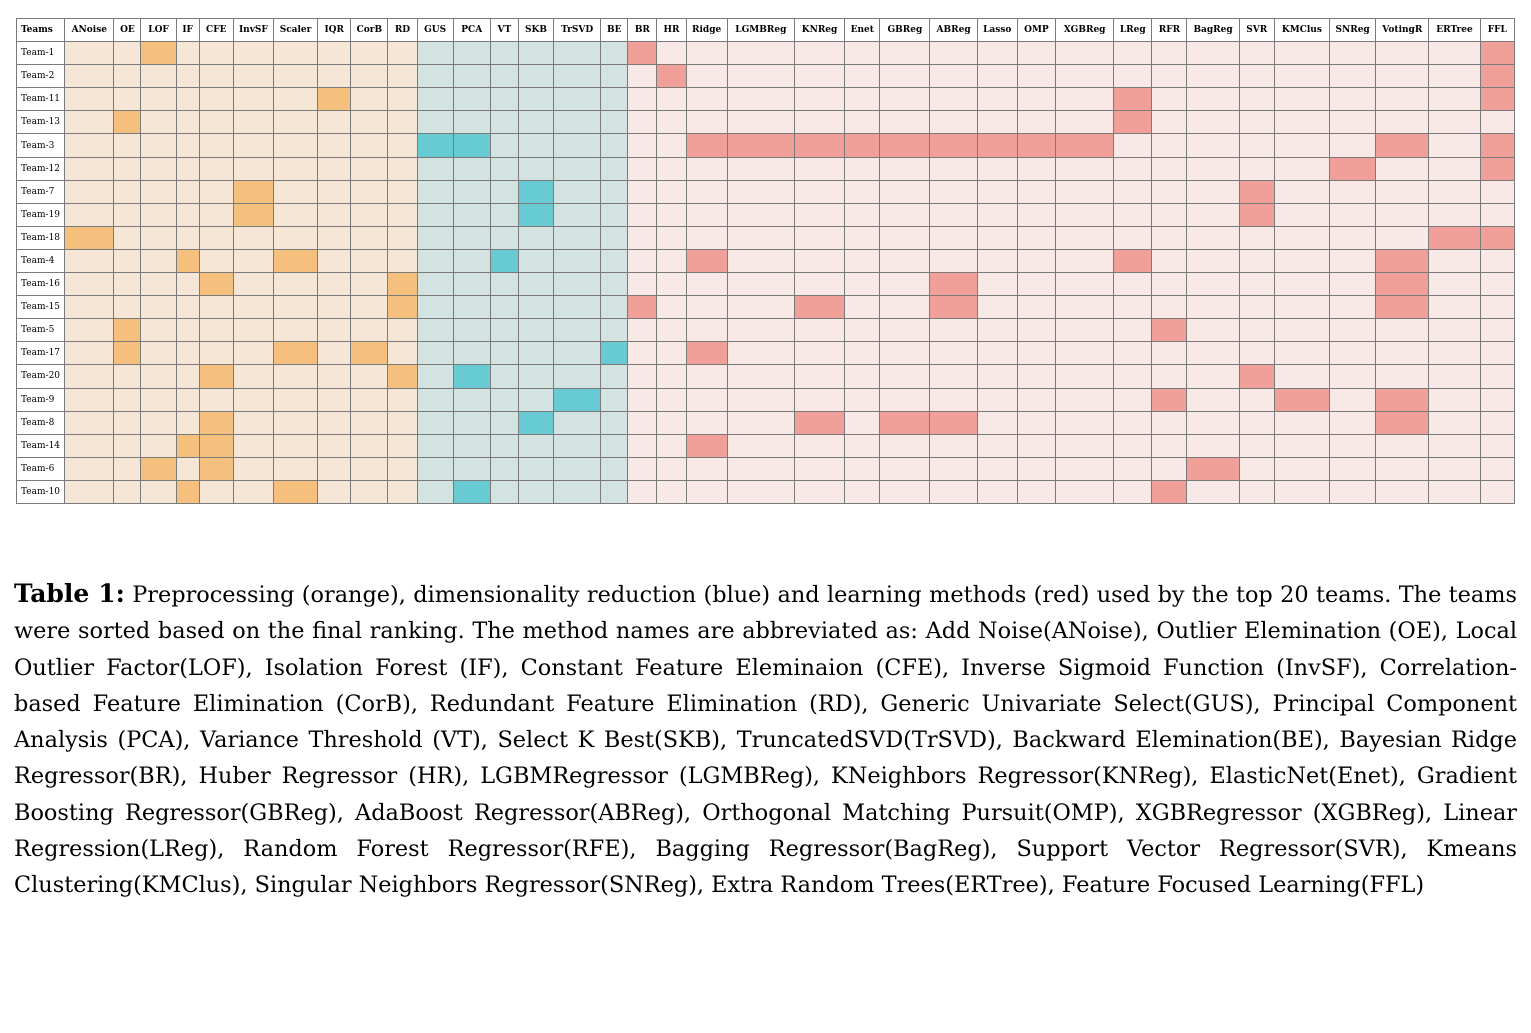 The height and width of the screenshot is (1033, 1531). What do you see at coordinates (402, 30) in the screenshot?
I see `column-header-rd: RD` at bounding box center [402, 30].